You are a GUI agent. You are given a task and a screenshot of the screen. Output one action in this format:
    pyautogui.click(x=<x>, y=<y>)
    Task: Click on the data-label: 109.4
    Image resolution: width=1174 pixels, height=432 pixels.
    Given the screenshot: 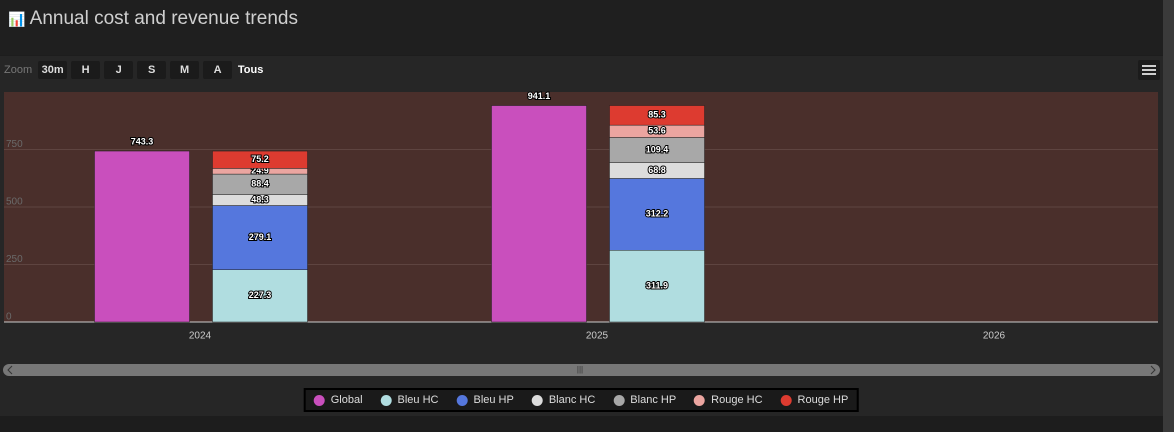 What is the action you would take?
    pyautogui.click(x=657, y=149)
    